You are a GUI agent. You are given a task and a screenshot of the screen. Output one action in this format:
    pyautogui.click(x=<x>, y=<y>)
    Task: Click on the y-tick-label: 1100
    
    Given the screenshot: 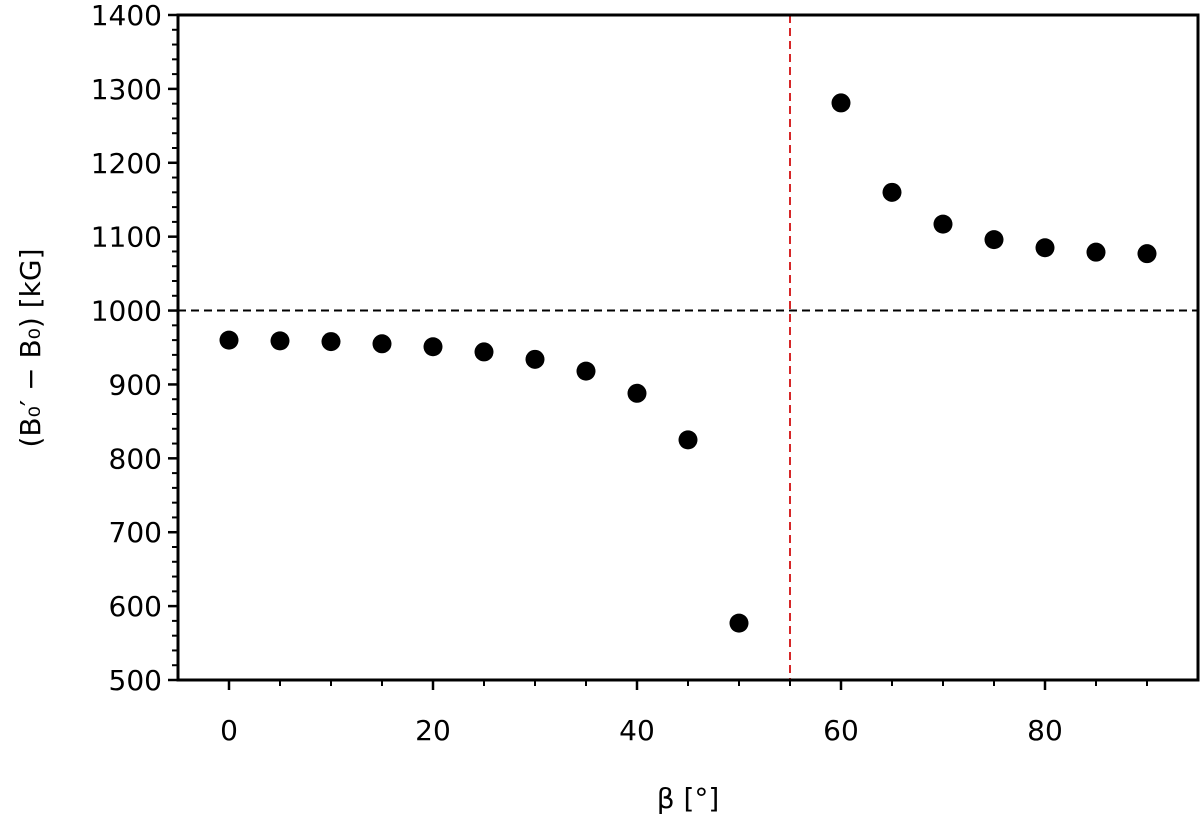 What is the action you would take?
    pyautogui.click(x=126, y=237)
    